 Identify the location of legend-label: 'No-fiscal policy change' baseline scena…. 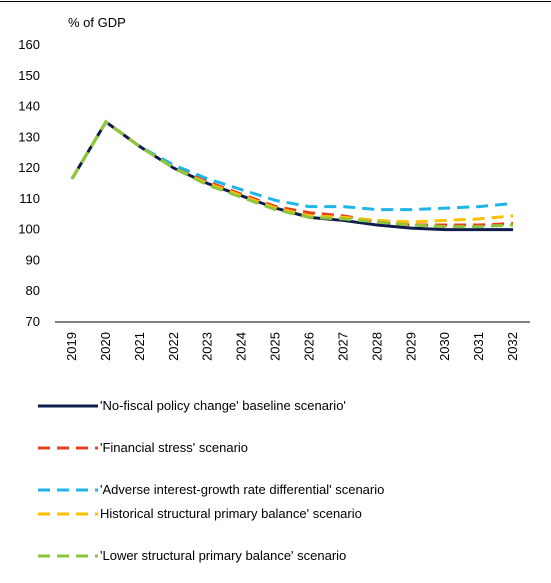
(223, 405).